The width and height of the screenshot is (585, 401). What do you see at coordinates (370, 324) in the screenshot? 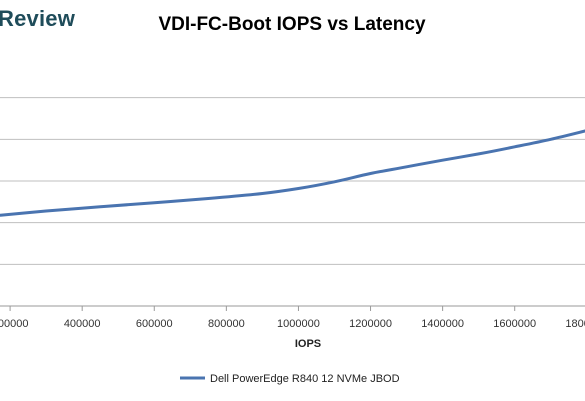
I see `x-tick-label: 1200000` at bounding box center [370, 324].